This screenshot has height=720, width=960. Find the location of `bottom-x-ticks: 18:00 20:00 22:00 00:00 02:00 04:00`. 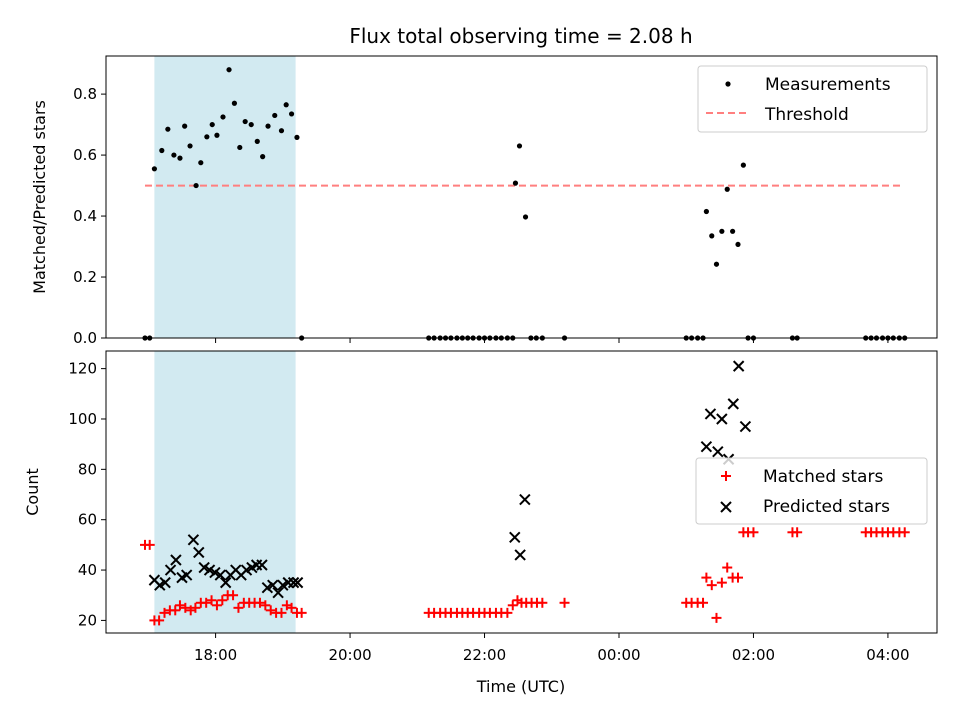

bottom-x-ticks: 18:00 20:00 22:00 00:00 02:00 04:00 is located at coordinates (552, 648).